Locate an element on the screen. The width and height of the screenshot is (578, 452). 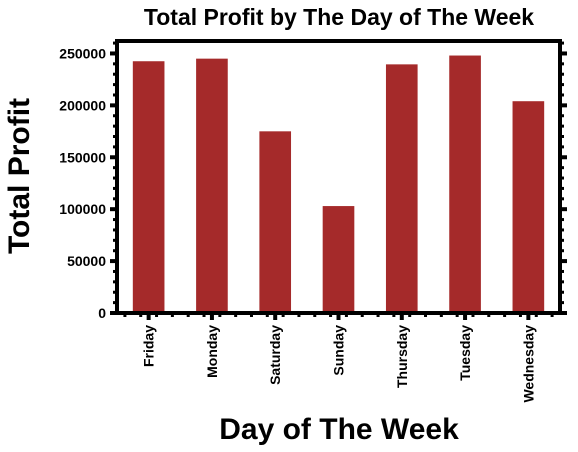
x-tick-label-sunday: Sunday is located at coordinates (339, 350).